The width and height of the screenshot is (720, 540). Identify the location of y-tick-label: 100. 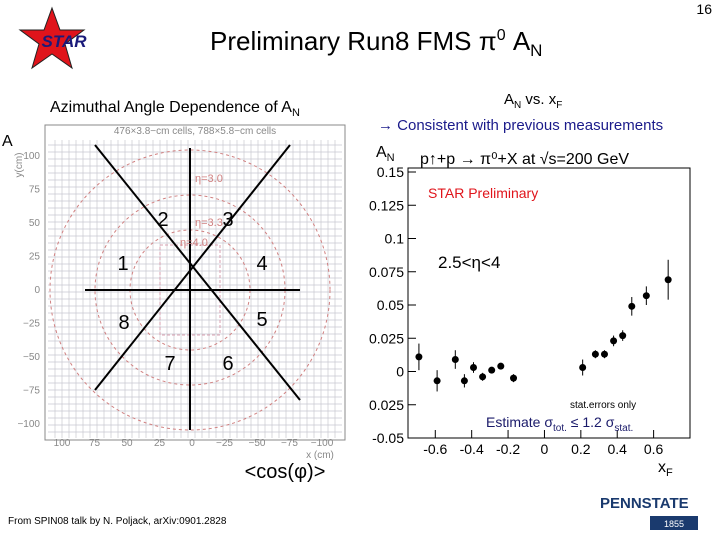
(31, 156).